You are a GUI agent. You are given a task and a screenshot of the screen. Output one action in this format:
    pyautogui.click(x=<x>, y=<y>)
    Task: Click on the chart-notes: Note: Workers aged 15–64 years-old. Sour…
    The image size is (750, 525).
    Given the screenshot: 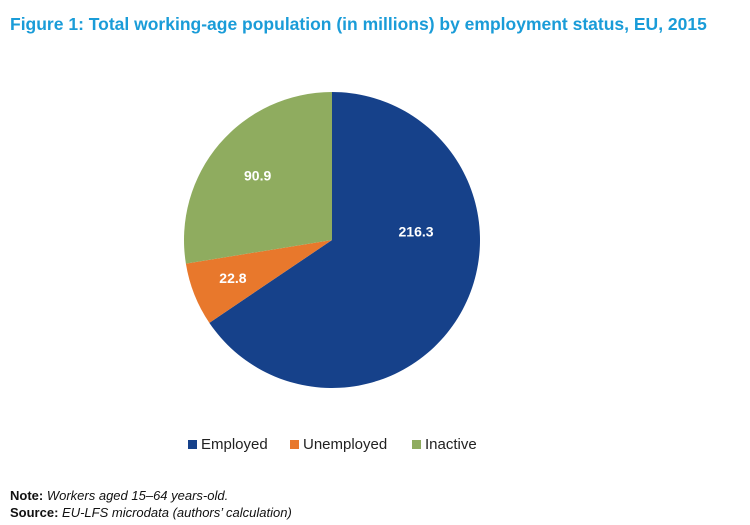 What is the action you would take?
    pyautogui.click(x=151, y=504)
    